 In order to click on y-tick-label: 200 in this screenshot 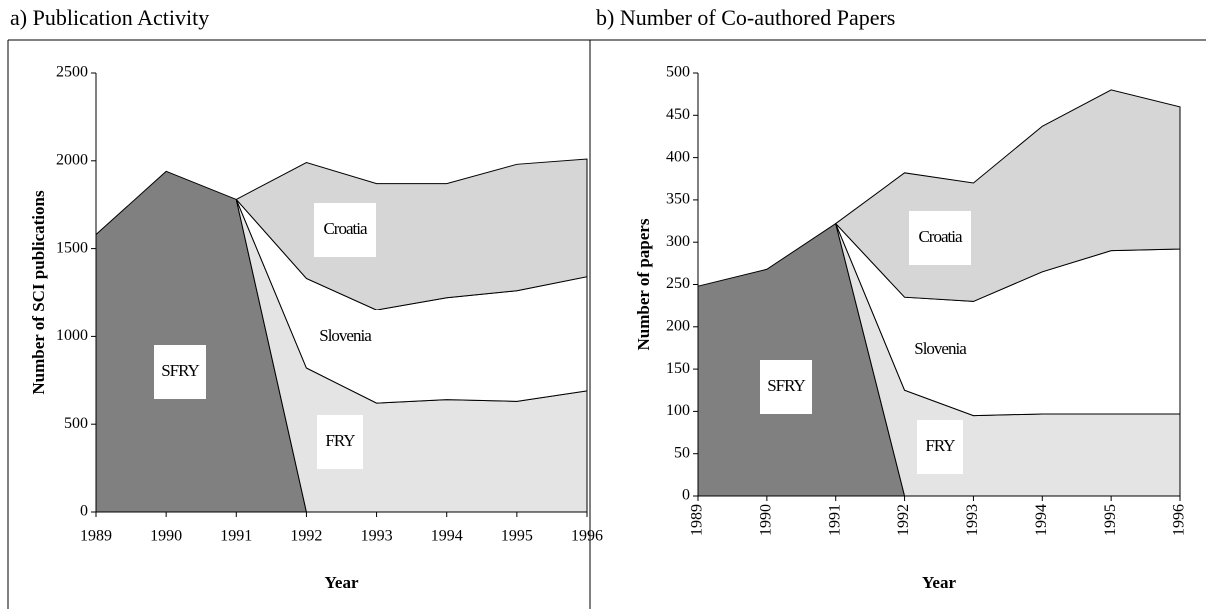, I will do `click(678, 325)`.